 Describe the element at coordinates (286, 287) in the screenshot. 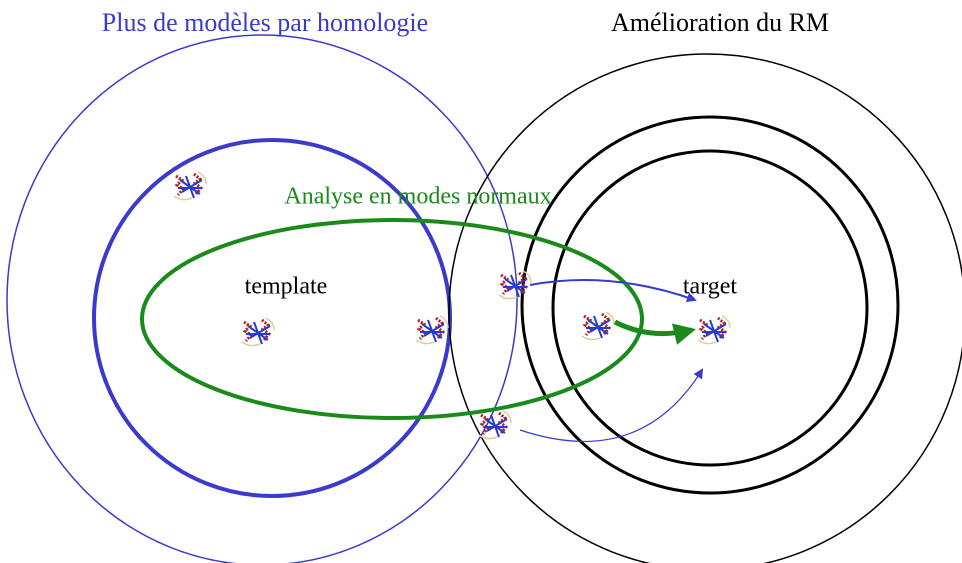

I see `template-label: template` at that location.